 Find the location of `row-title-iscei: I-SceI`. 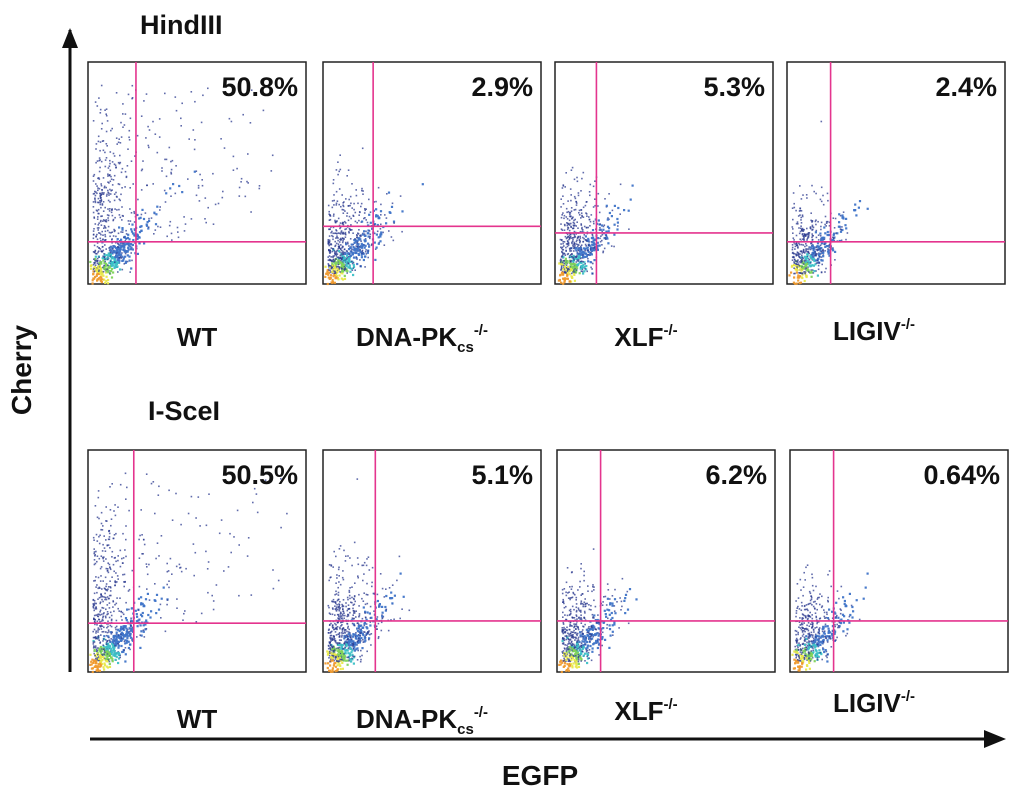

row-title-iscei: I-SceI is located at coordinates (184, 411).